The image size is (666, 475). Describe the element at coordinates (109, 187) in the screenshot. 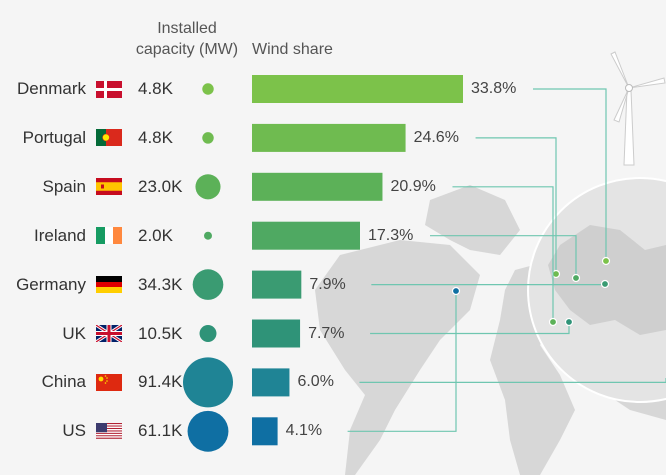

I see `flag-spain-icon` at that location.